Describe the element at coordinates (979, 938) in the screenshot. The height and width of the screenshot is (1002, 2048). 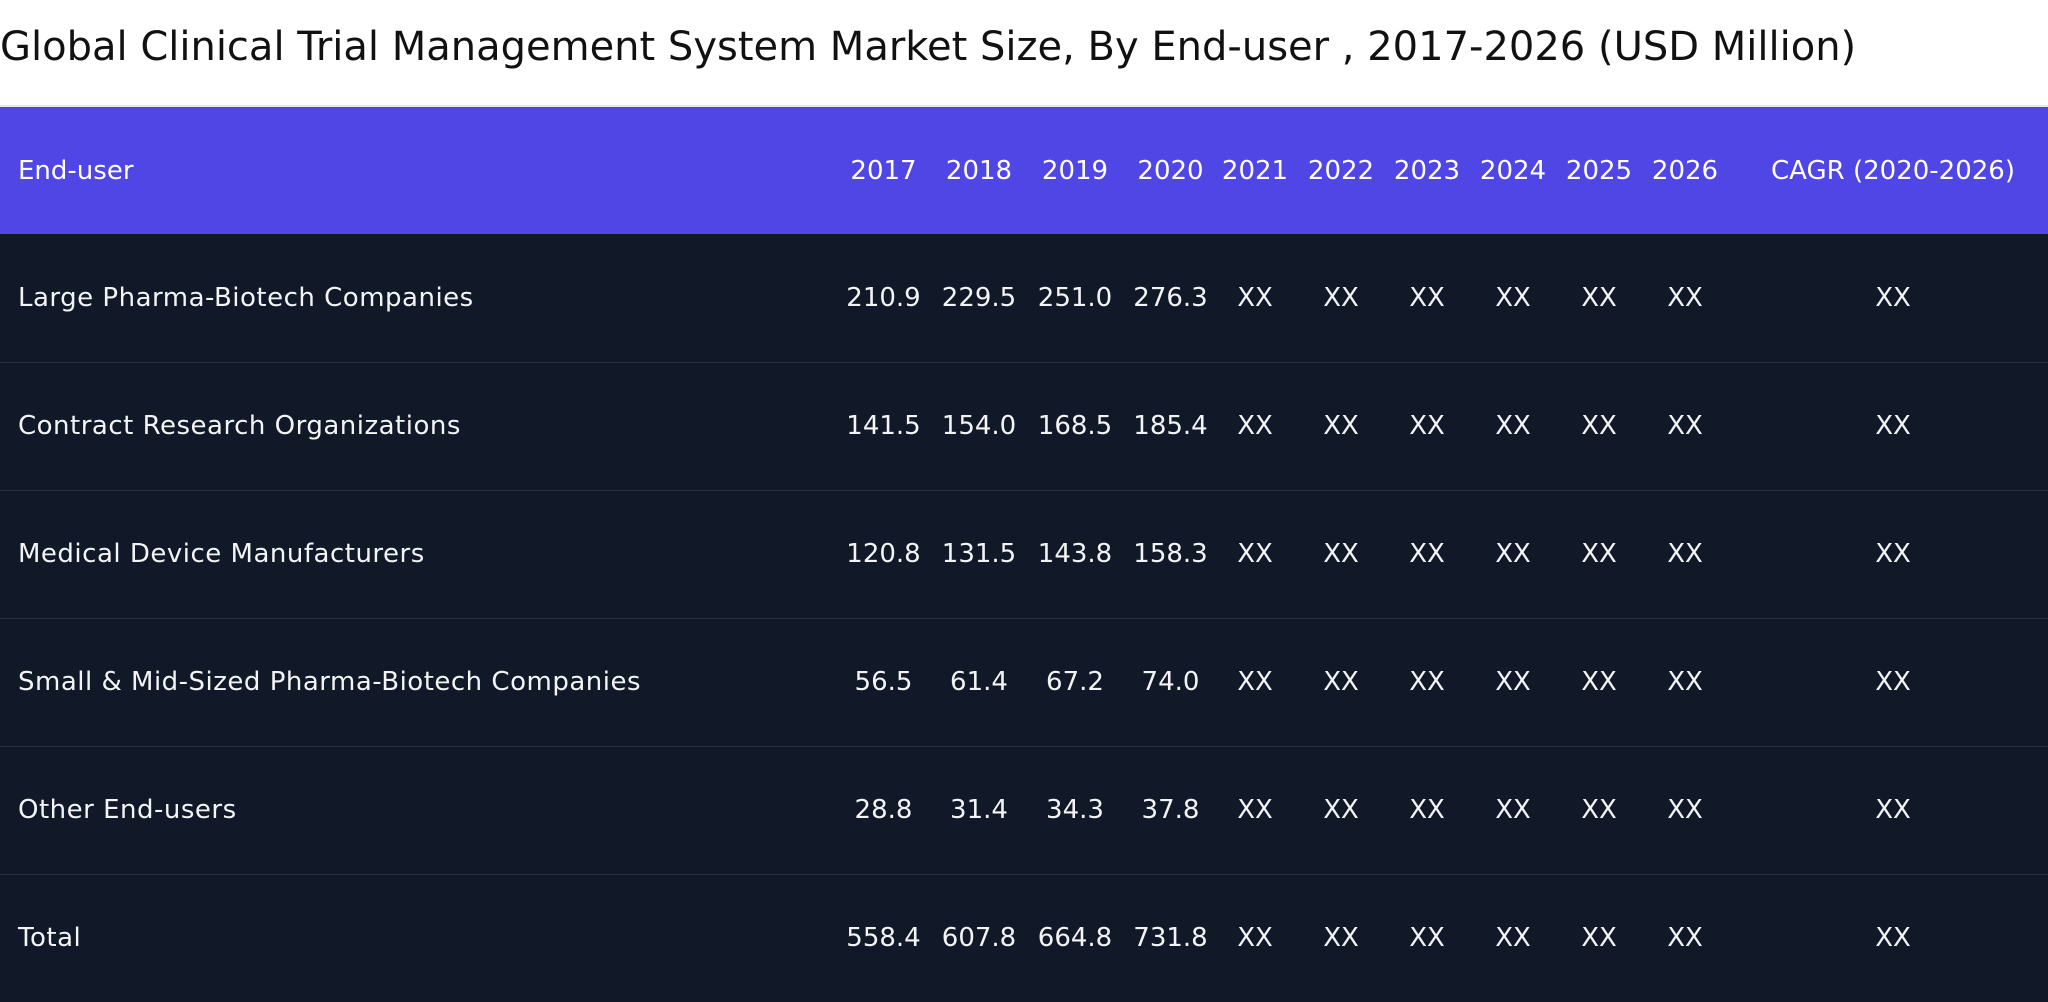
I see `table-cell: 607.8` at that location.